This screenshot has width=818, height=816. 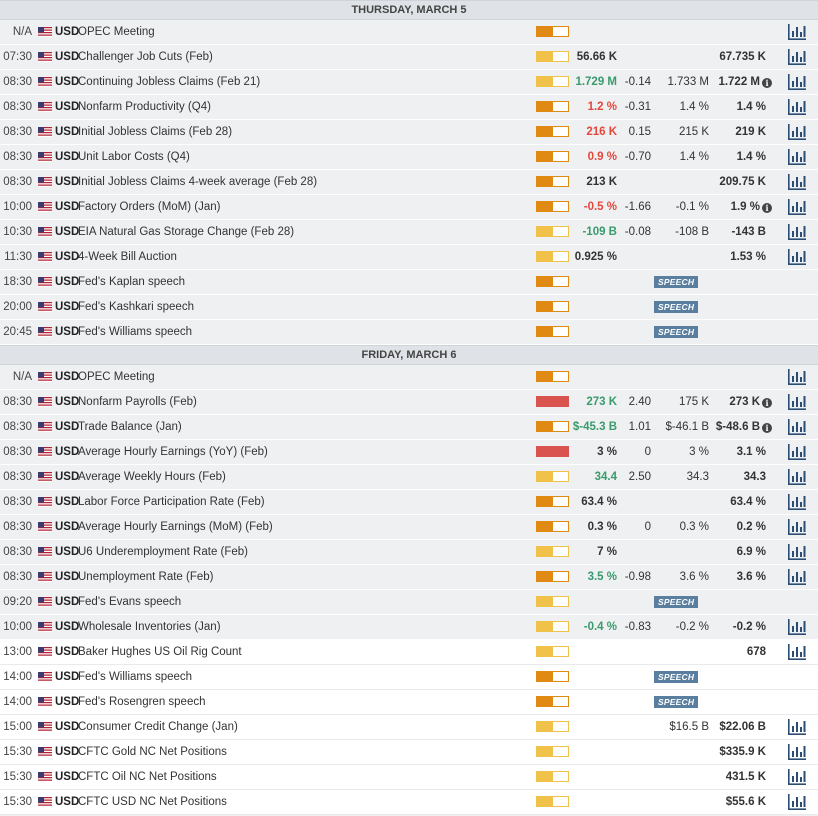 What do you see at coordinates (142, 702) in the screenshot?
I see `event-name: Fed's Rosengren speech` at bounding box center [142, 702].